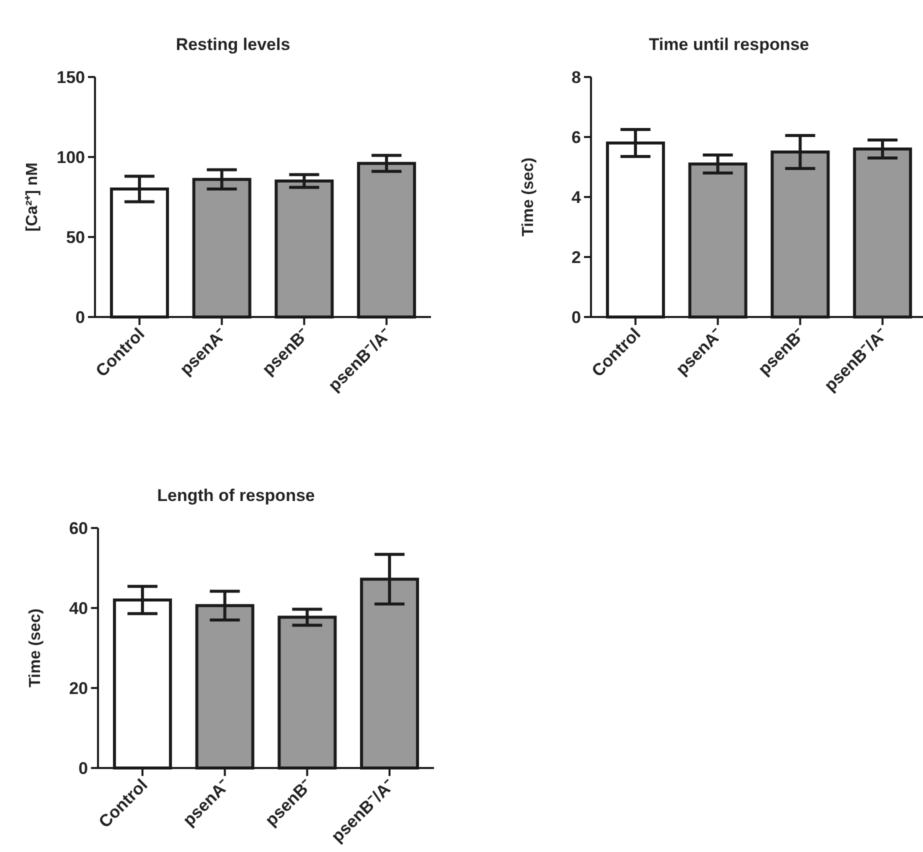 This screenshot has width=923, height=852. I want to click on y-tick-label: 100, so click(70, 157).